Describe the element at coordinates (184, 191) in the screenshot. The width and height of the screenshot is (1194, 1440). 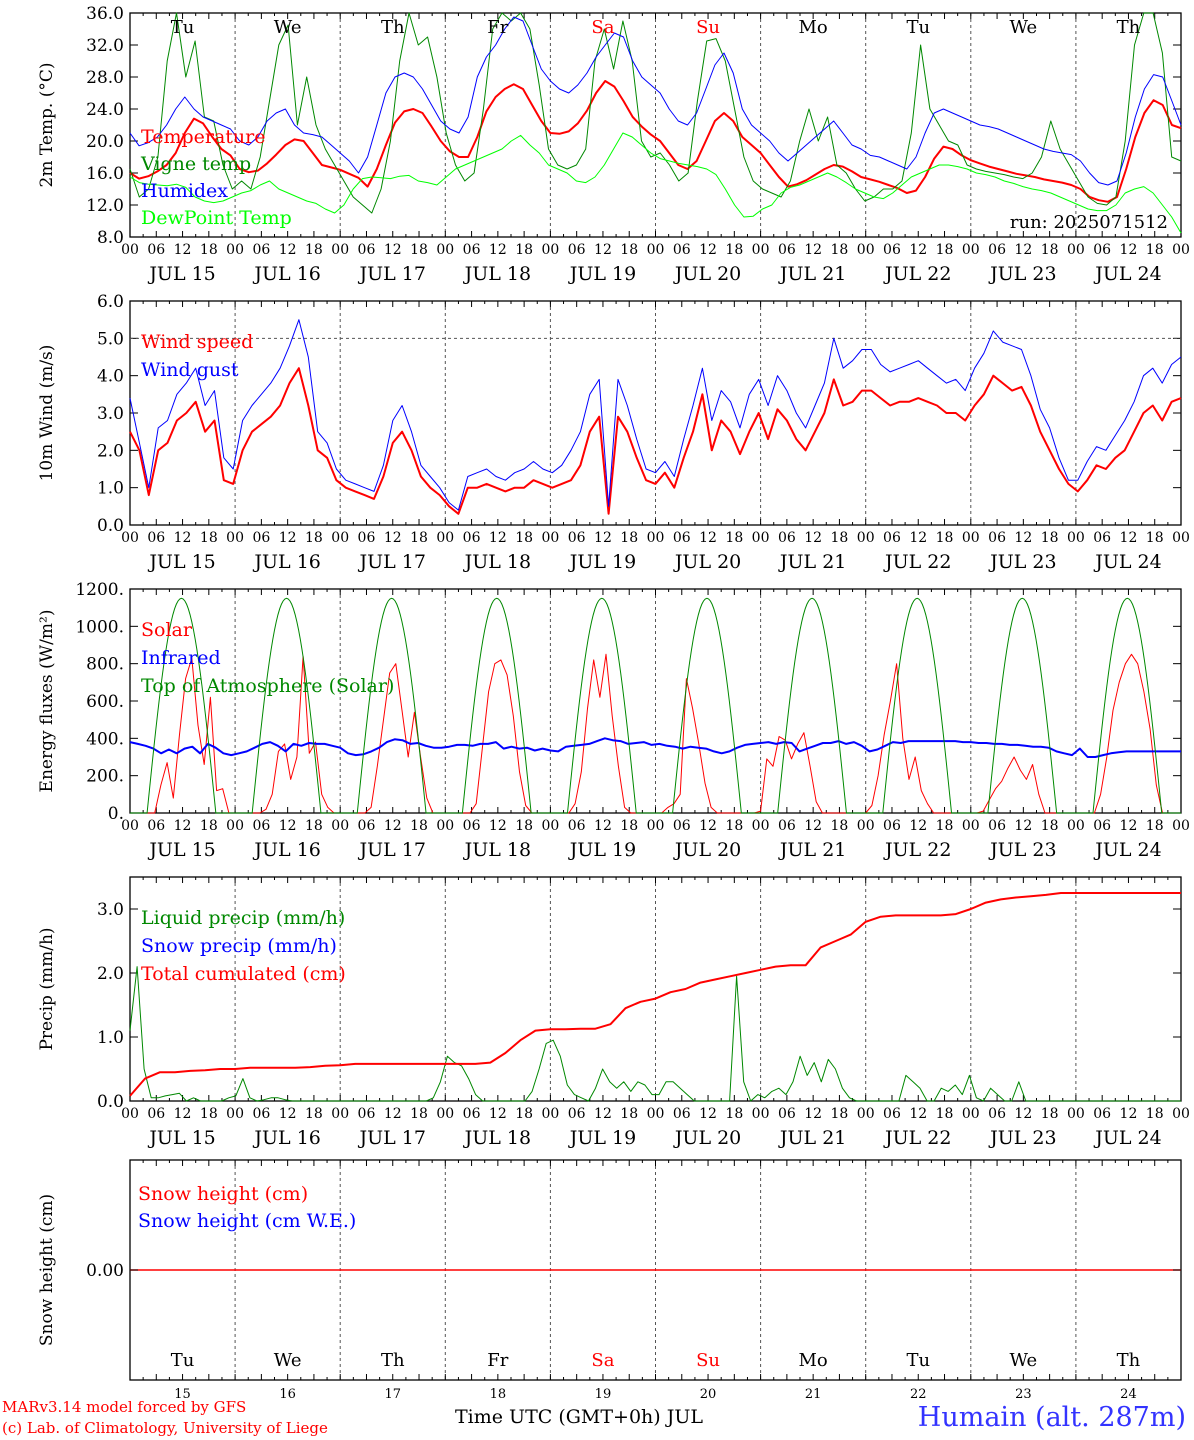
I see `legend-entry: Humidex` at that location.